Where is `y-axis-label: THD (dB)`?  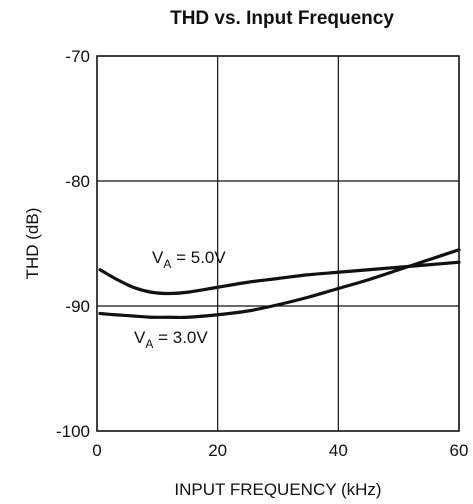
y-axis-label: THD (dB) is located at coordinates (32, 244).